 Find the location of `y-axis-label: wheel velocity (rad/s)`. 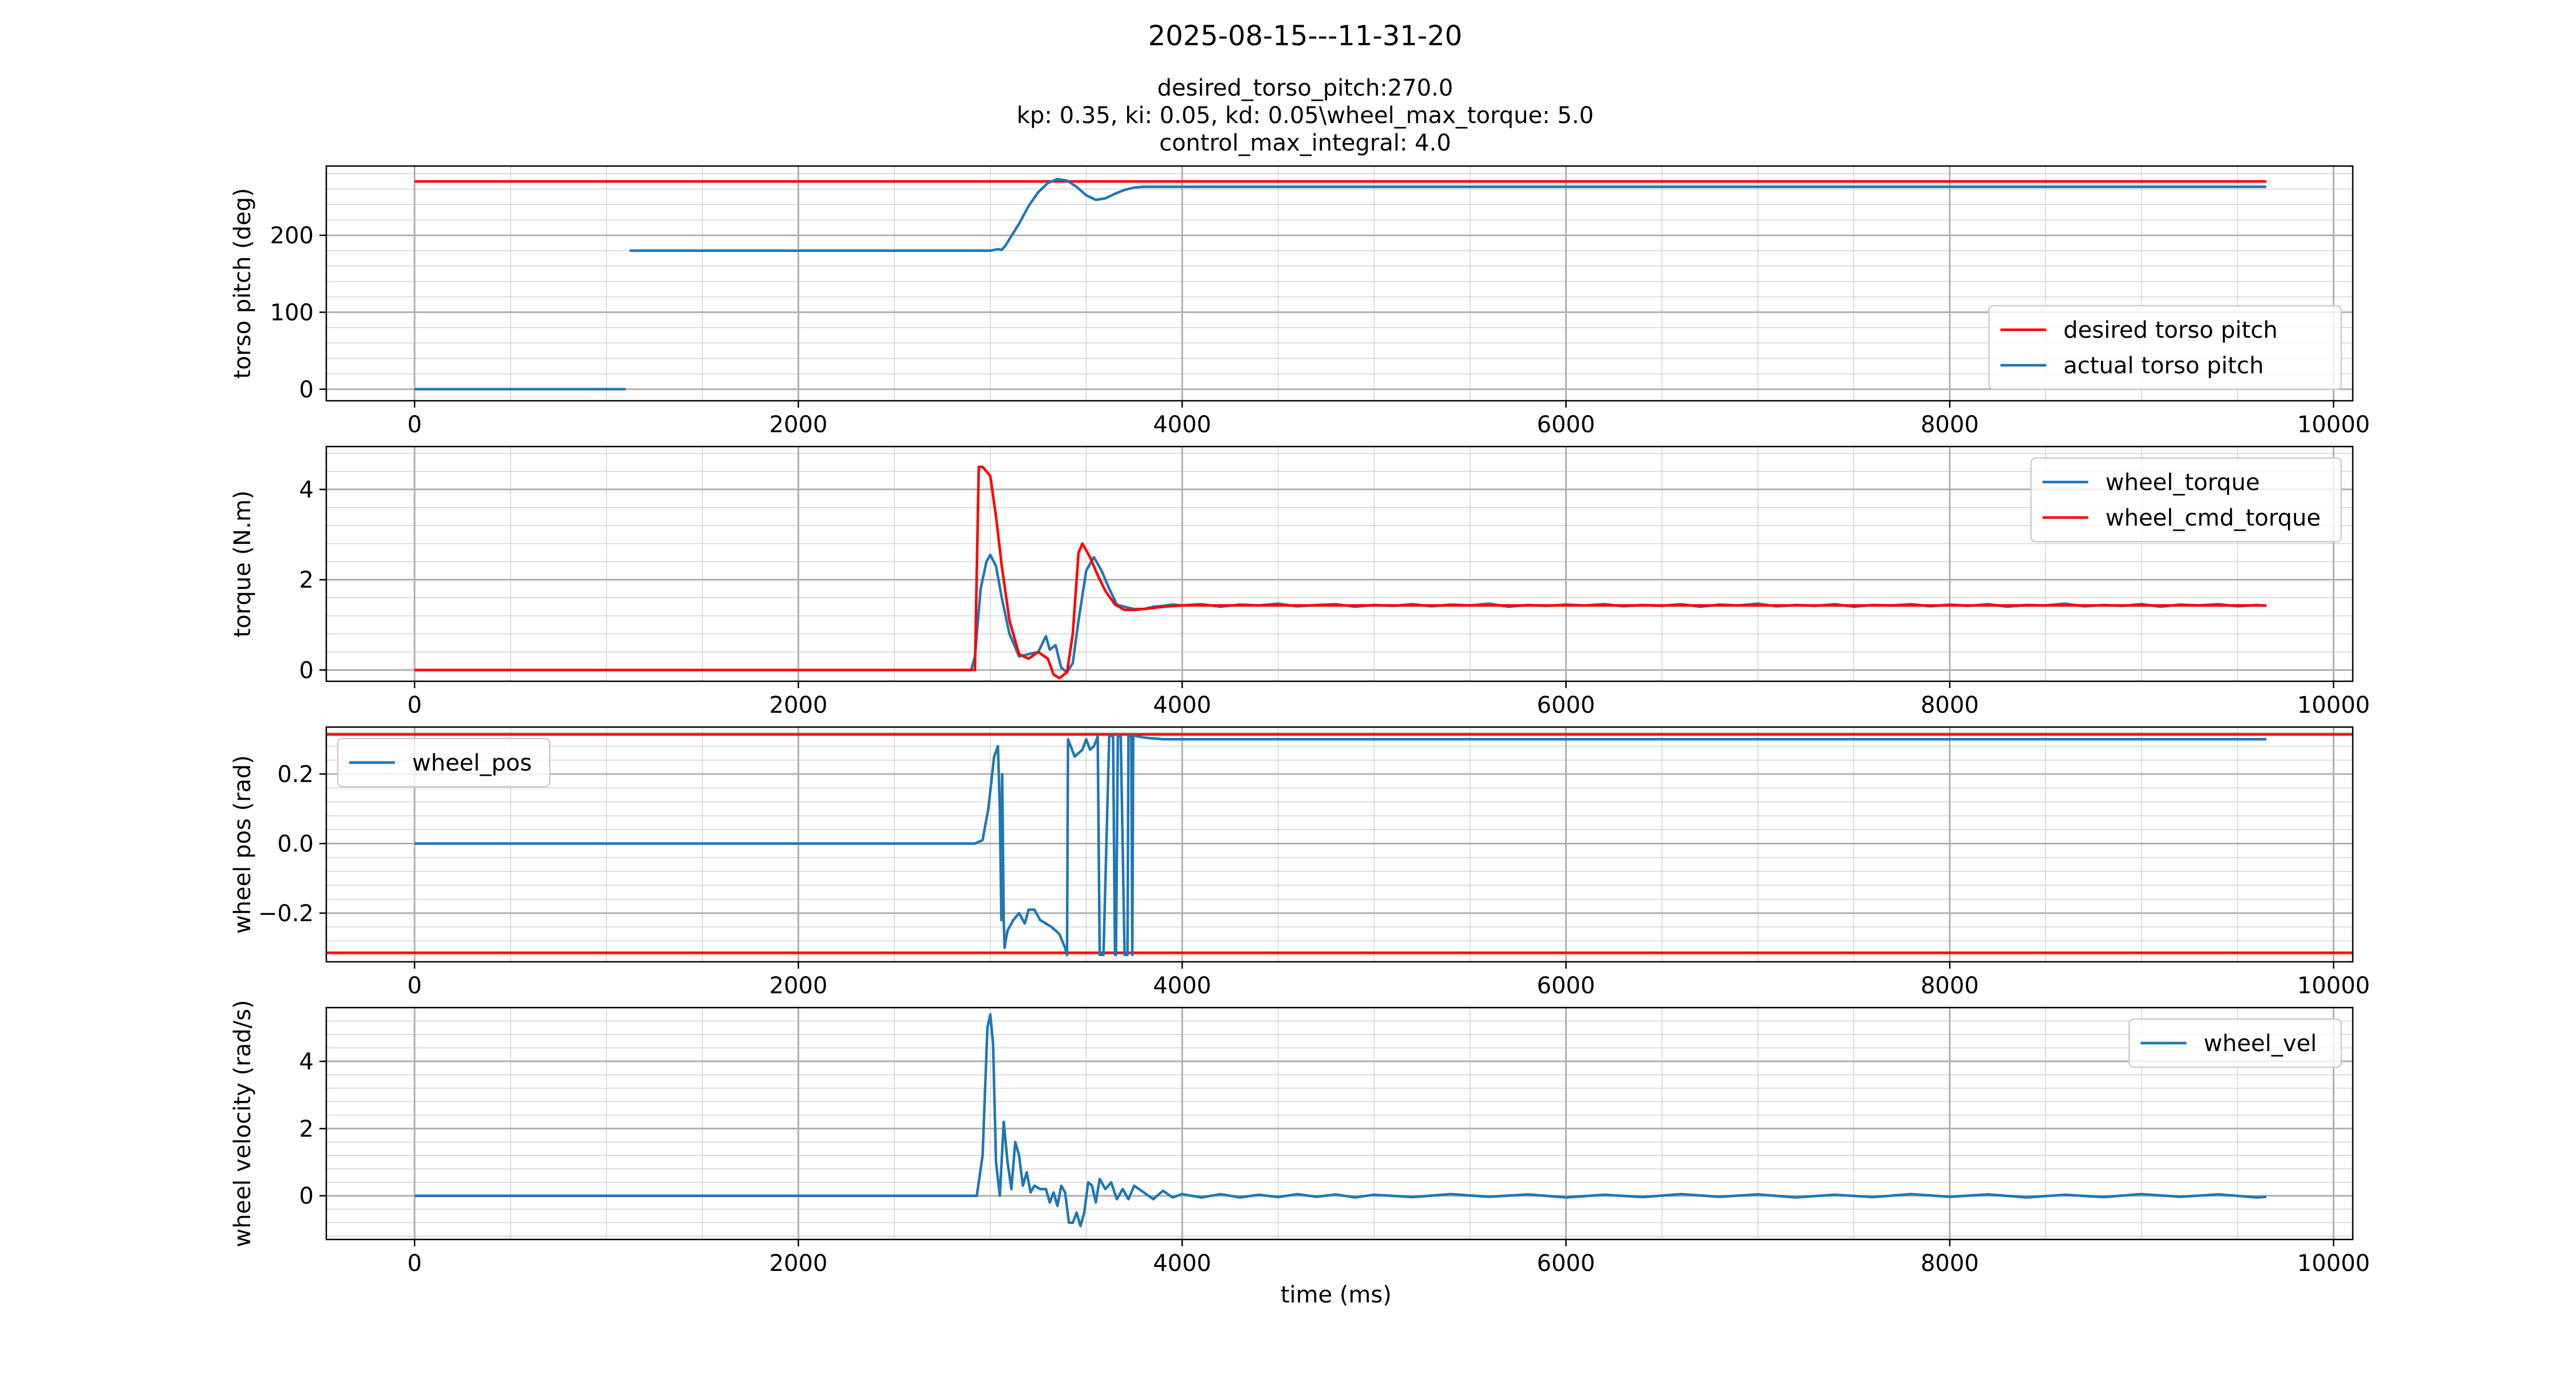

y-axis-label: wheel velocity (rad/s) is located at coordinates (243, 1123).